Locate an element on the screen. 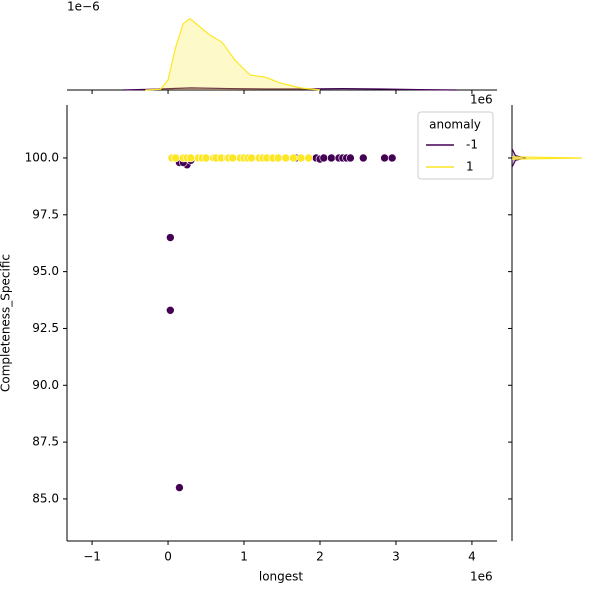  top-x-offset-label: 1e6 is located at coordinates (481, 100).